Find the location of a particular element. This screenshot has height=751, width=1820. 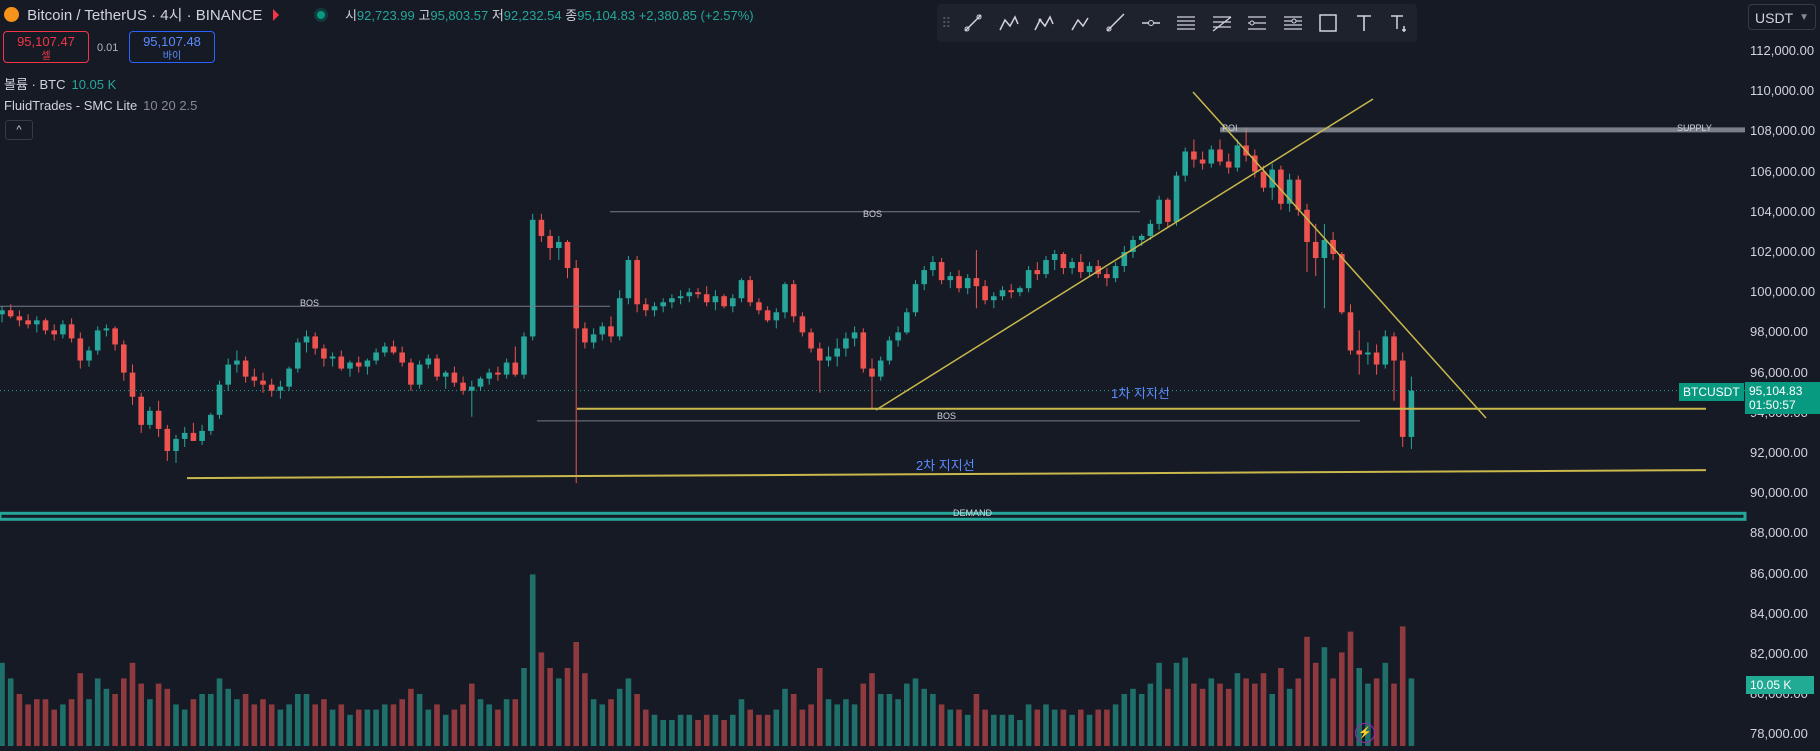

trend-line-icon is located at coordinates (973, 23).